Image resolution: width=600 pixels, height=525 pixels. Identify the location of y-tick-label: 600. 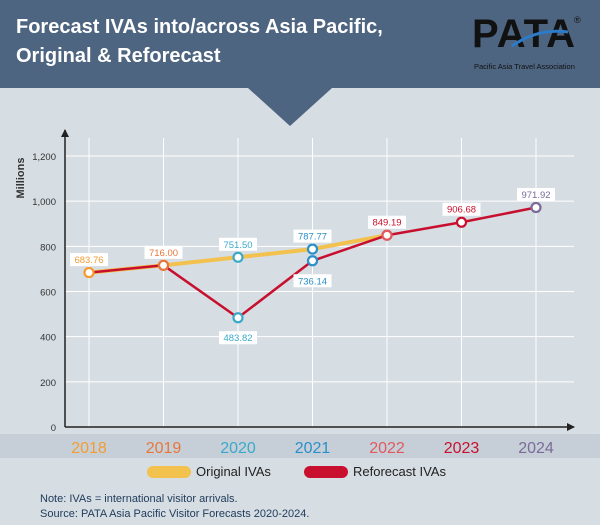
(48, 293).